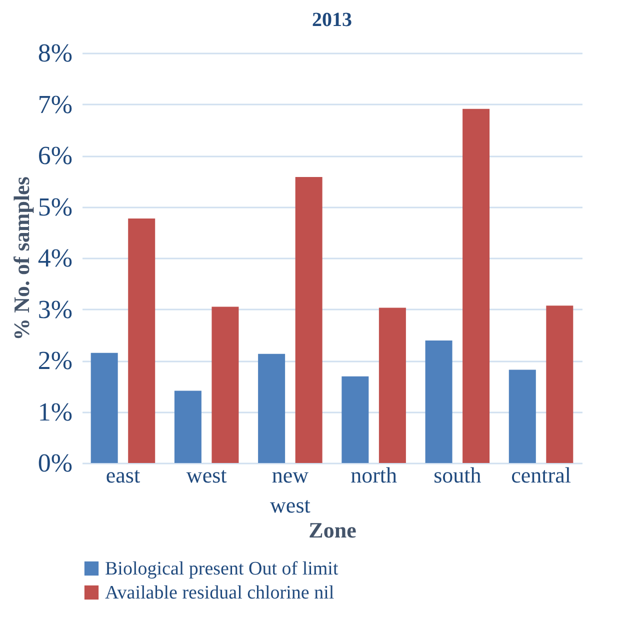 This screenshot has height=630, width=629. Describe the element at coordinates (374, 475) in the screenshot. I see `x-tick-label: north` at that location.